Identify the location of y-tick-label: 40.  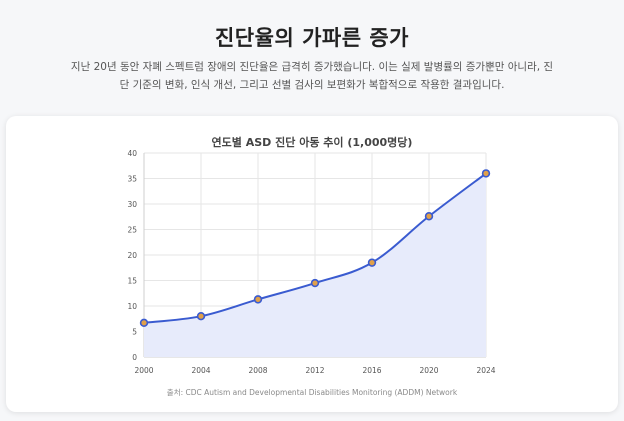
(132, 153).